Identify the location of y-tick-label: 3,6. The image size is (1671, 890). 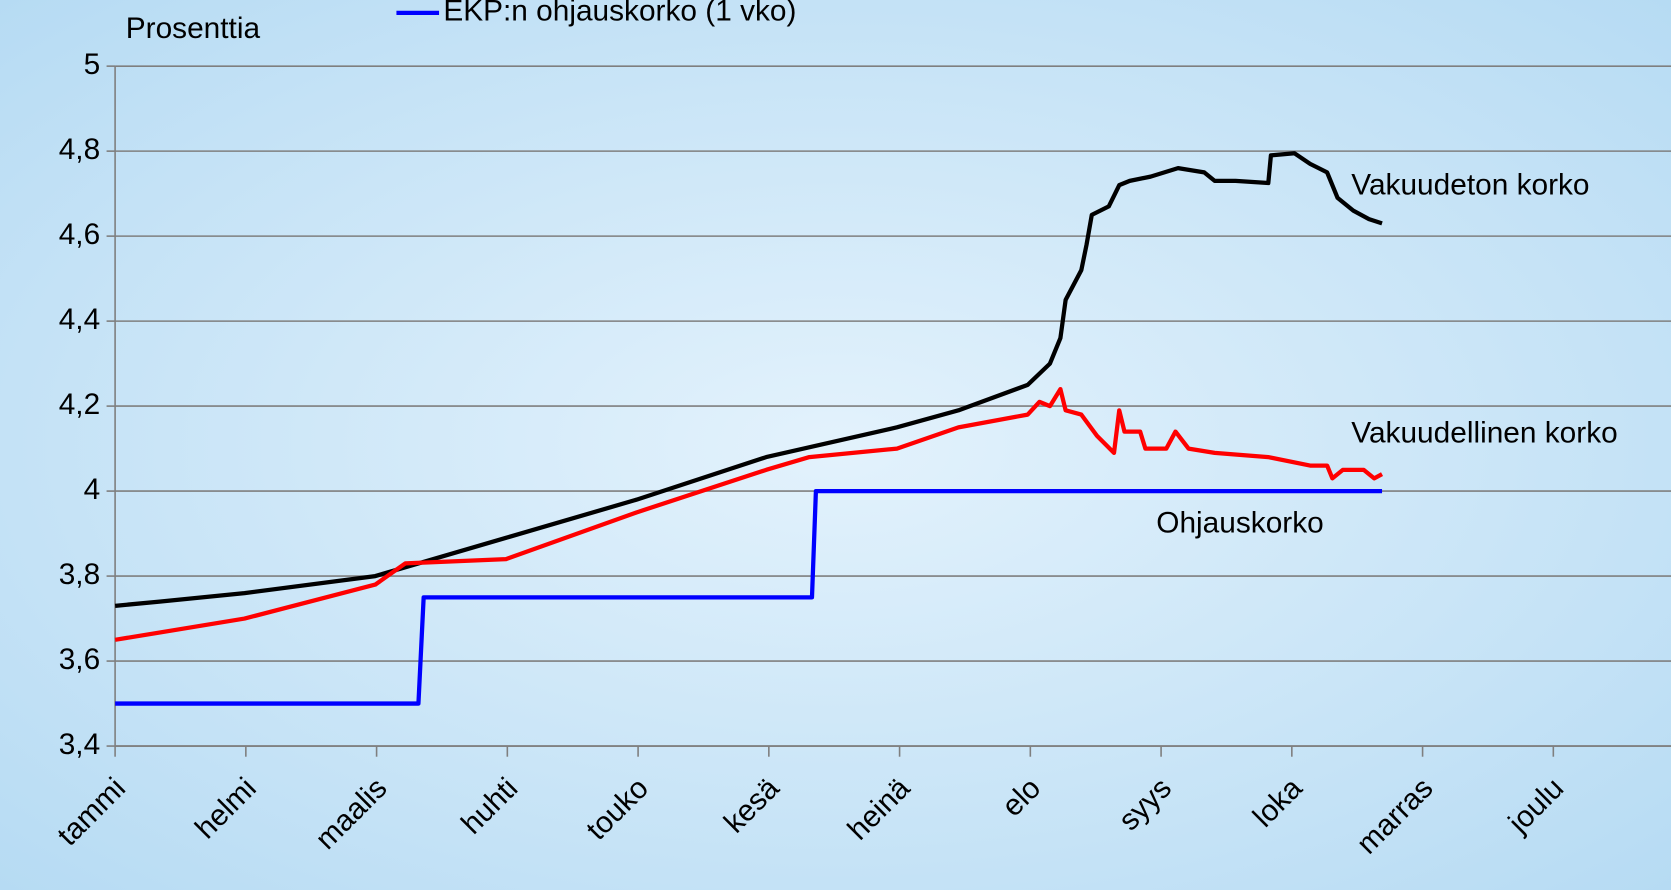
(79, 659).